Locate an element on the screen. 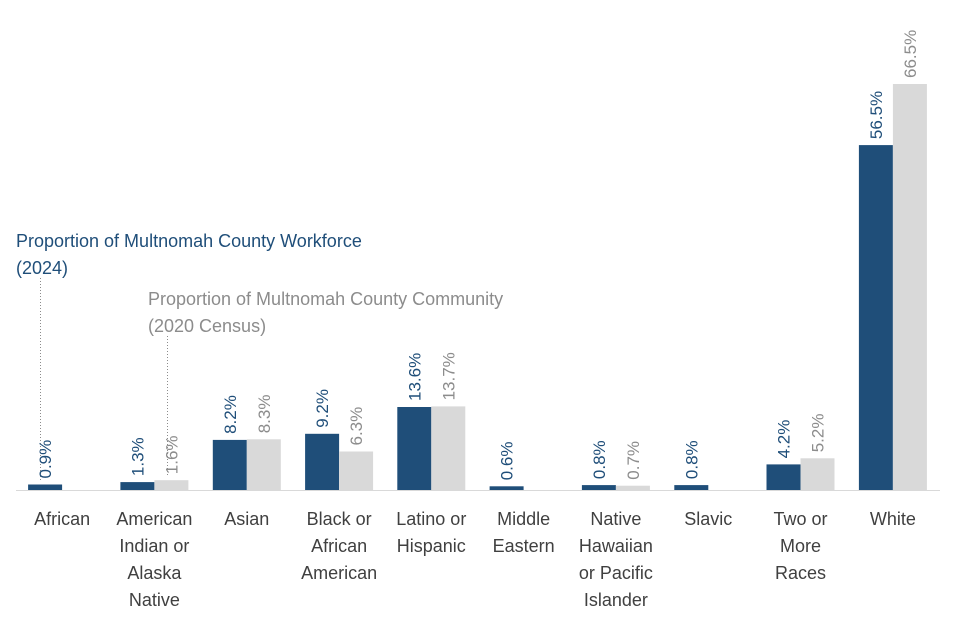 This screenshot has width=960, height=623. category-label-0: African is located at coordinates (62, 519).